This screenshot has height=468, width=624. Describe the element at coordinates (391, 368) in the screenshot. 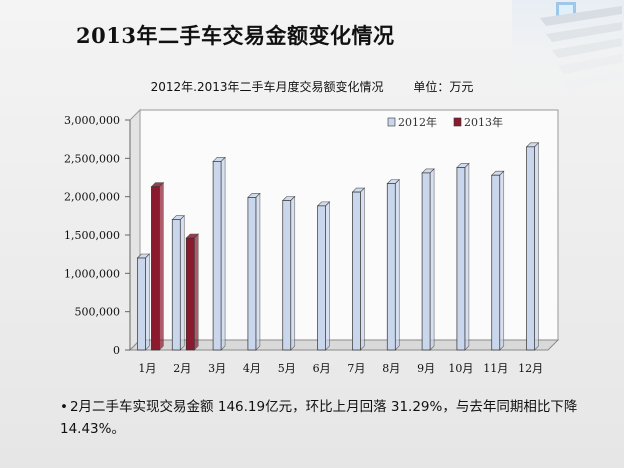

I see `x-tick-label: 8月` at that location.